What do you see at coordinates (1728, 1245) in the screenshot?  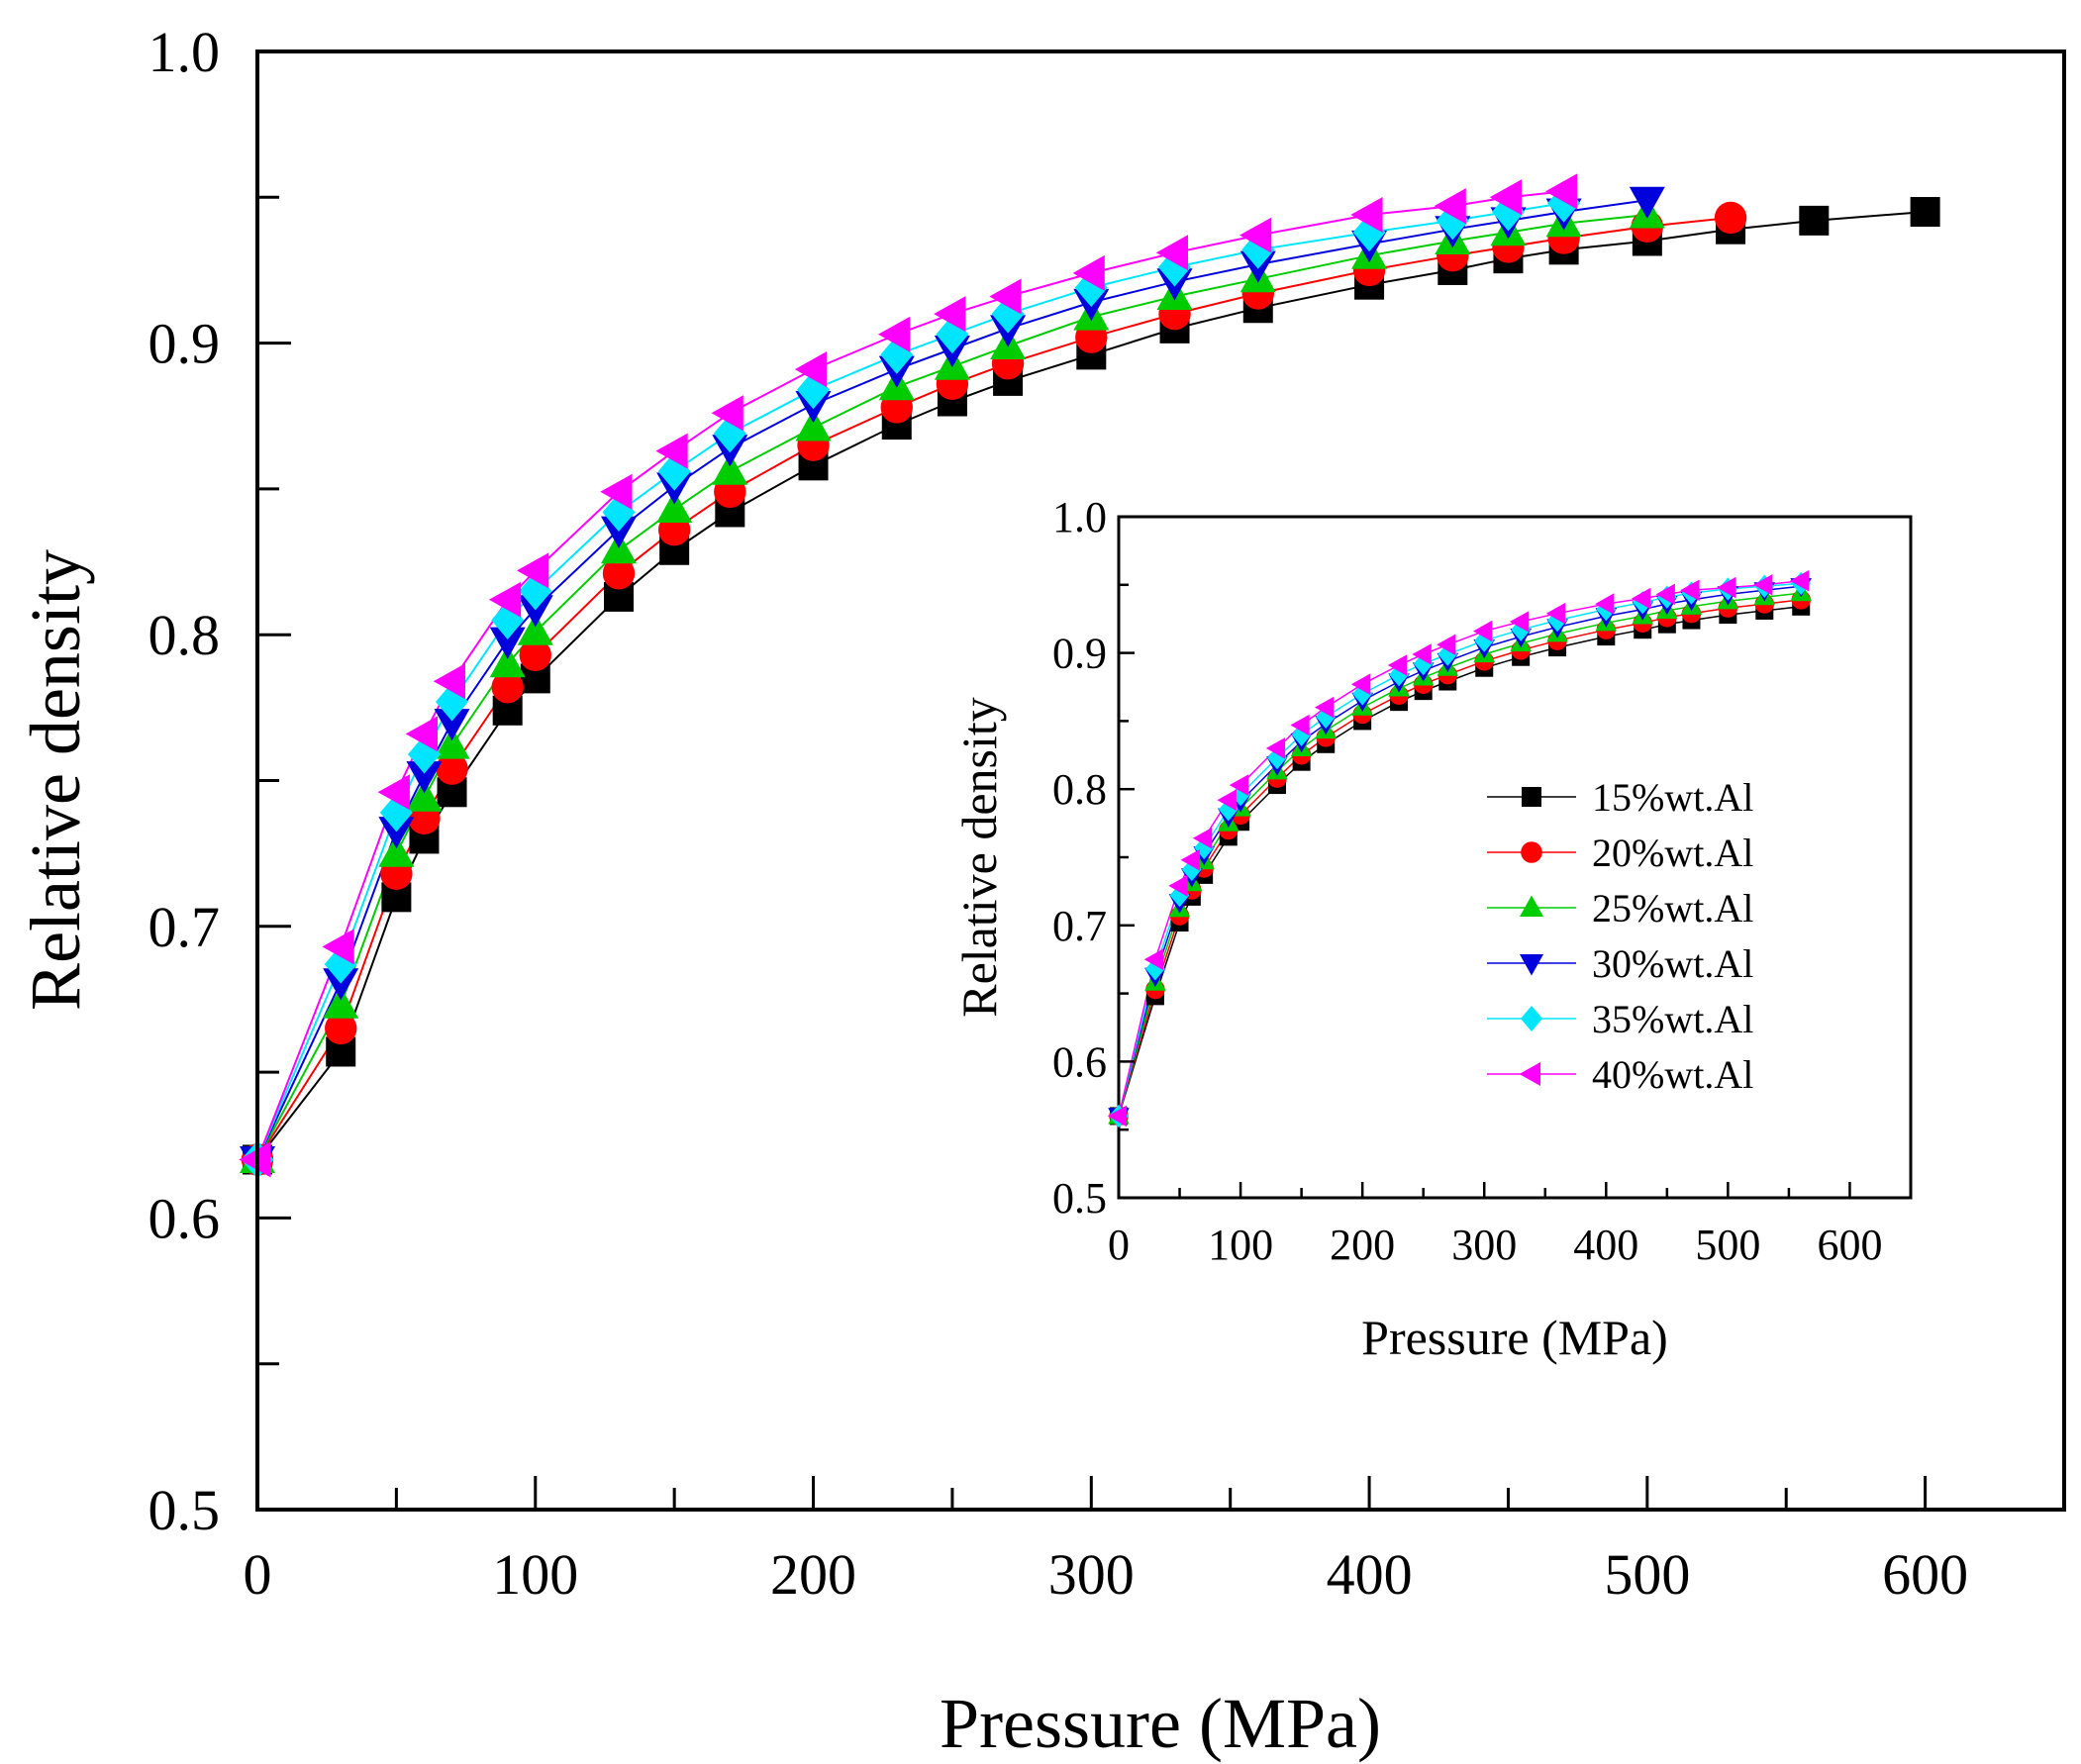 I see `inset-x-tick-label: 500` at bounding box center [1728, 1245].